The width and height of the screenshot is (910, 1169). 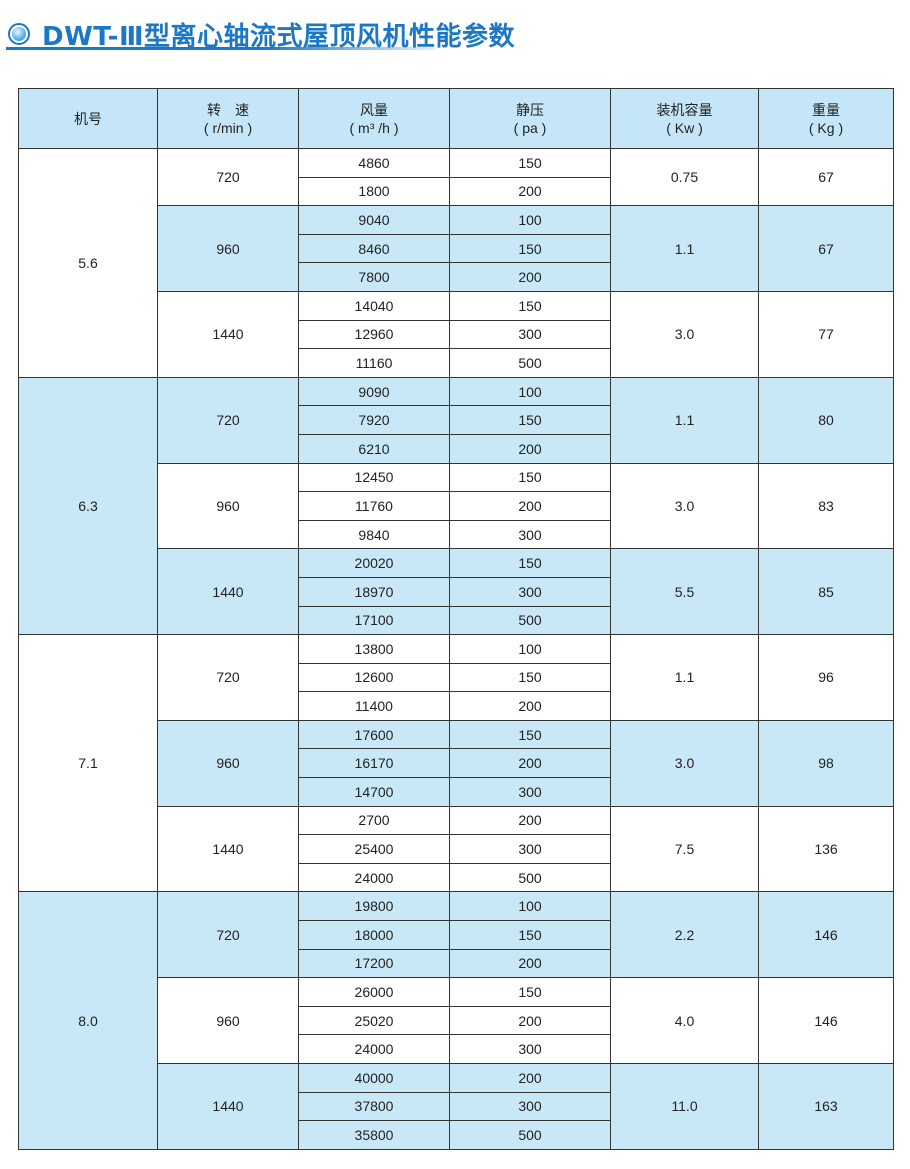 I want to click on weight-cell: 77, so click(x=826, y=334).